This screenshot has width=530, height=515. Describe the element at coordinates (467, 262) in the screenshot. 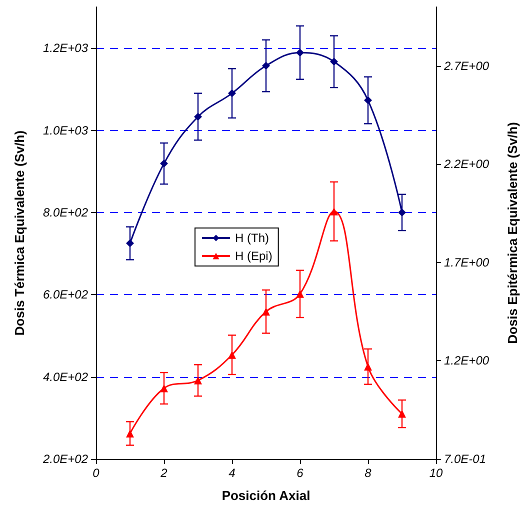

I see `y2-tick-label: 1.7E+00` at that location.